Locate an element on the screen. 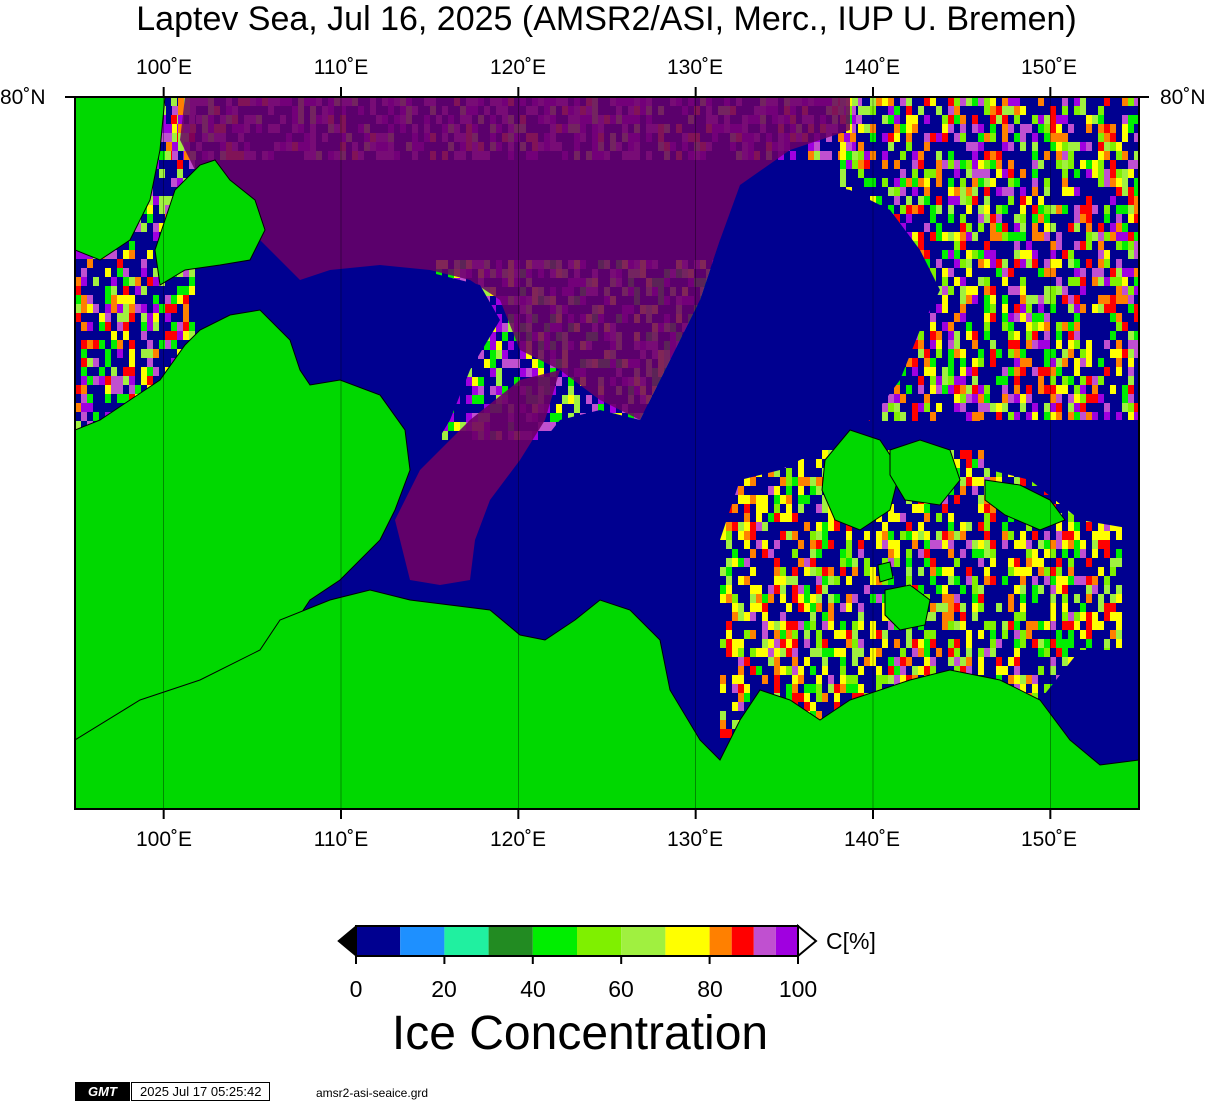 The image size is (1213, 1104). colorbar-tick: 60 is located at coordinates (621, 989).